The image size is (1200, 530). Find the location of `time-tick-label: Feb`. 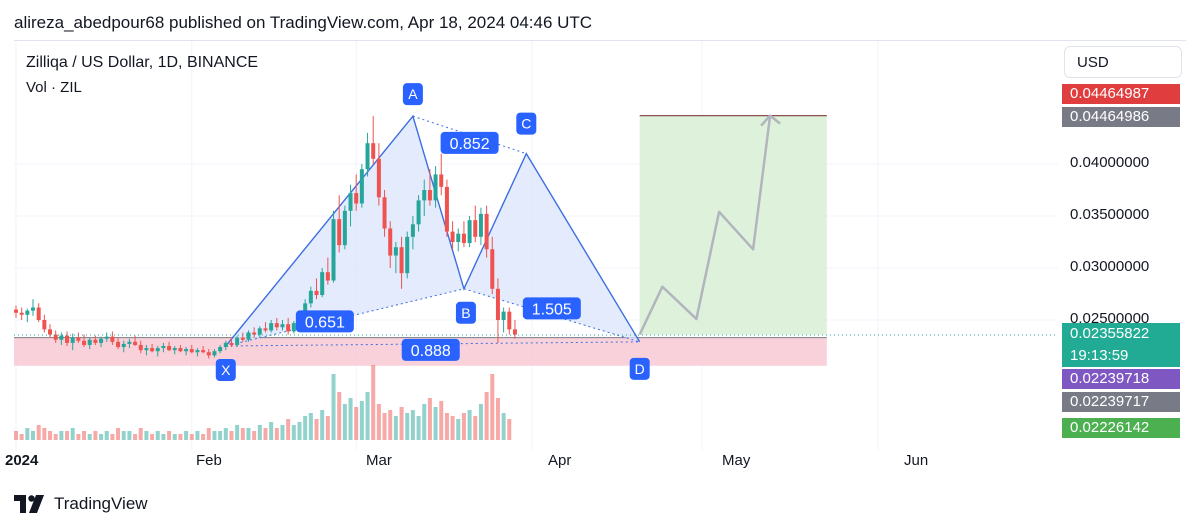

time-tick-label: Feb is located at coordinates (209, 460).